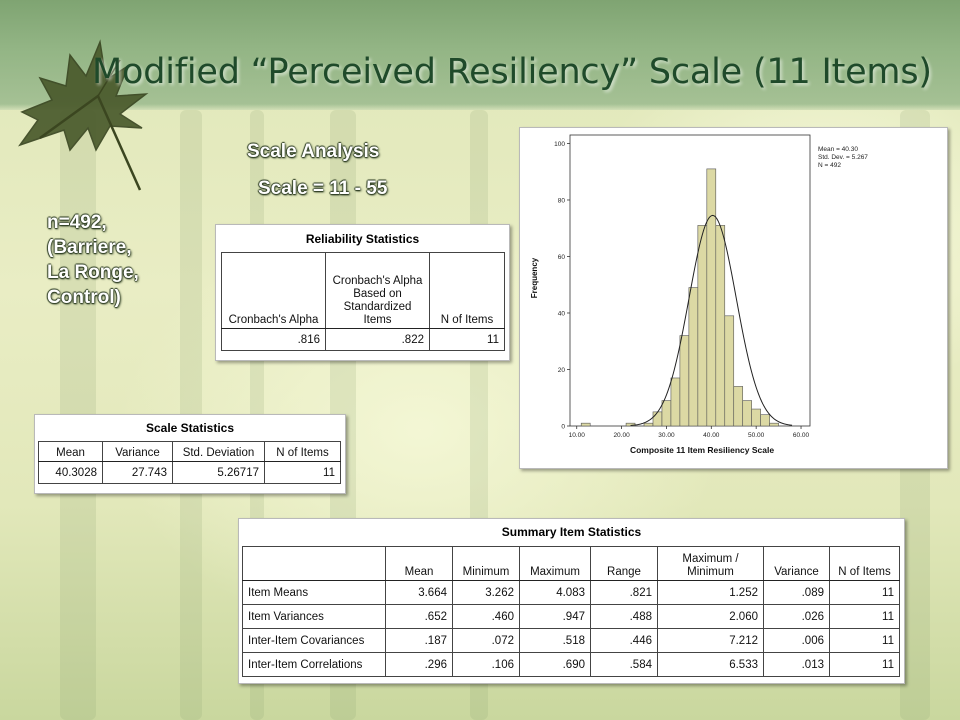  Describe the element at coordinates (555, 592) in the screenshot. I see `table-cell: 4.083` at that location.